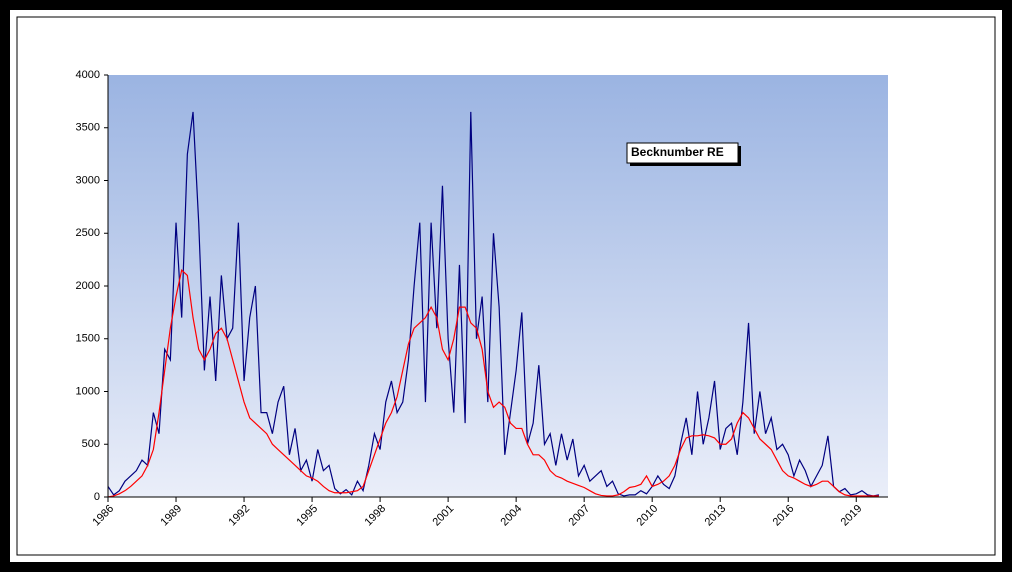 This screenshot has height=572, width=1012. Describe the element at coordinates (88, 391) in the screenshot. I see `y-tick-label: 1000` at that location.